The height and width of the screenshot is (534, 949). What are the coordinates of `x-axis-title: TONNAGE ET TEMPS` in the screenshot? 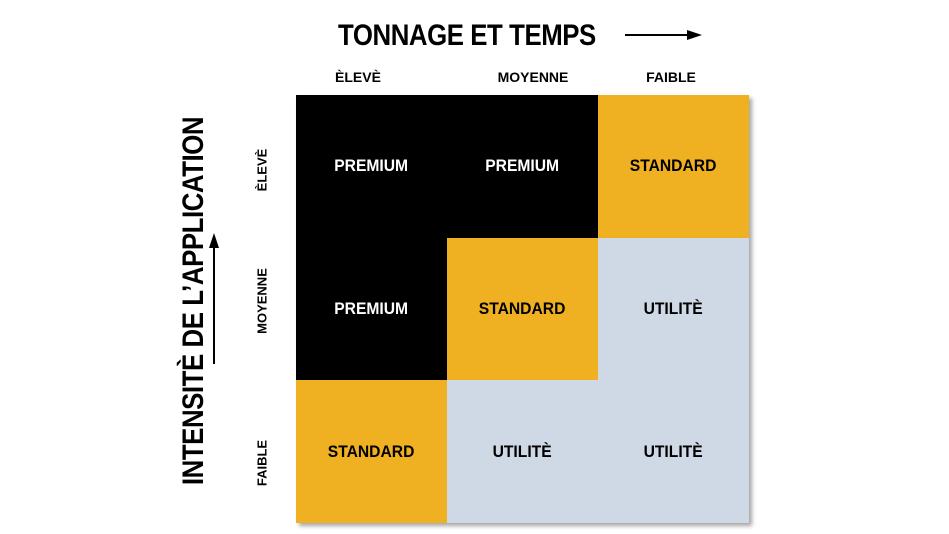 It's located at (467, 35).